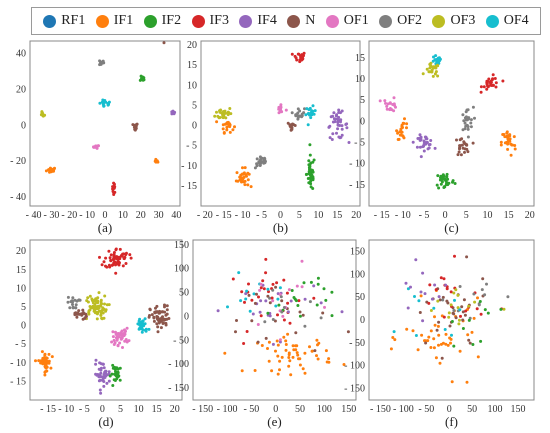 The height and width of the screenshot is (433, 550). Describe the element at coordinates (21, 251) in the screenshot. I see `y-tick-label: 20` at that location.